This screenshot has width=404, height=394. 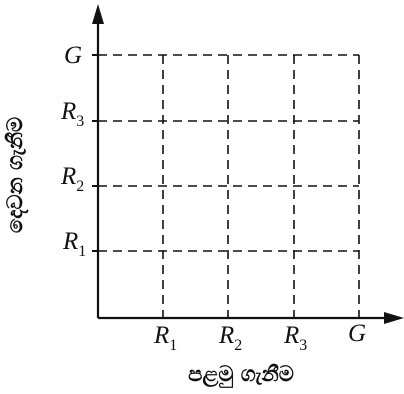 I want to click on y-label-g: G, so click(x=73, y=55).